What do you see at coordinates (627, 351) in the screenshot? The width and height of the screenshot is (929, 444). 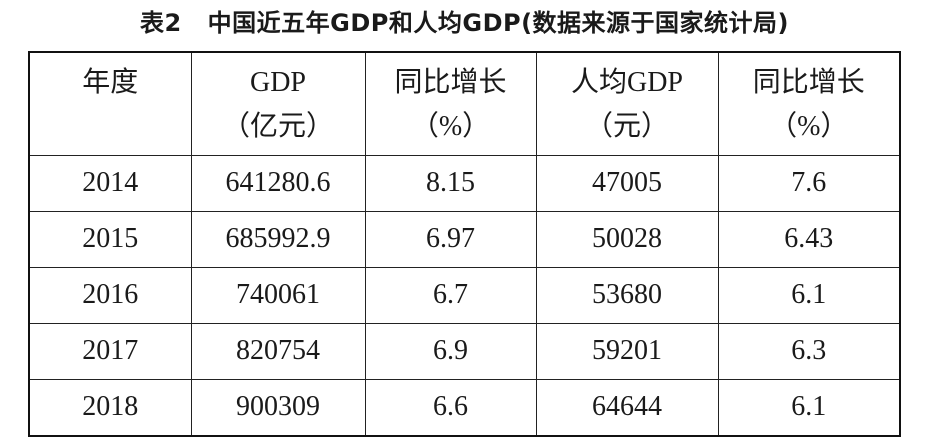 I see `per-capita-gdp-cell: 59201` at bounding box center [627, 351].